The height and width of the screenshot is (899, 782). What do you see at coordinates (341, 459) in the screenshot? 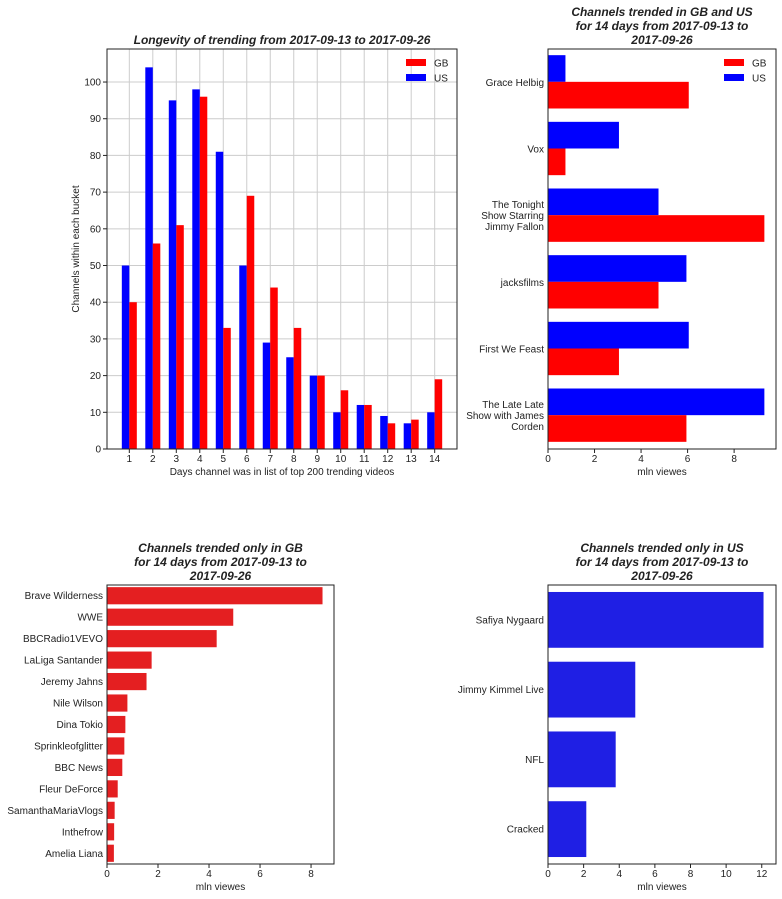
I see `x-tick-label: 10` at bounding box center [341, 459].